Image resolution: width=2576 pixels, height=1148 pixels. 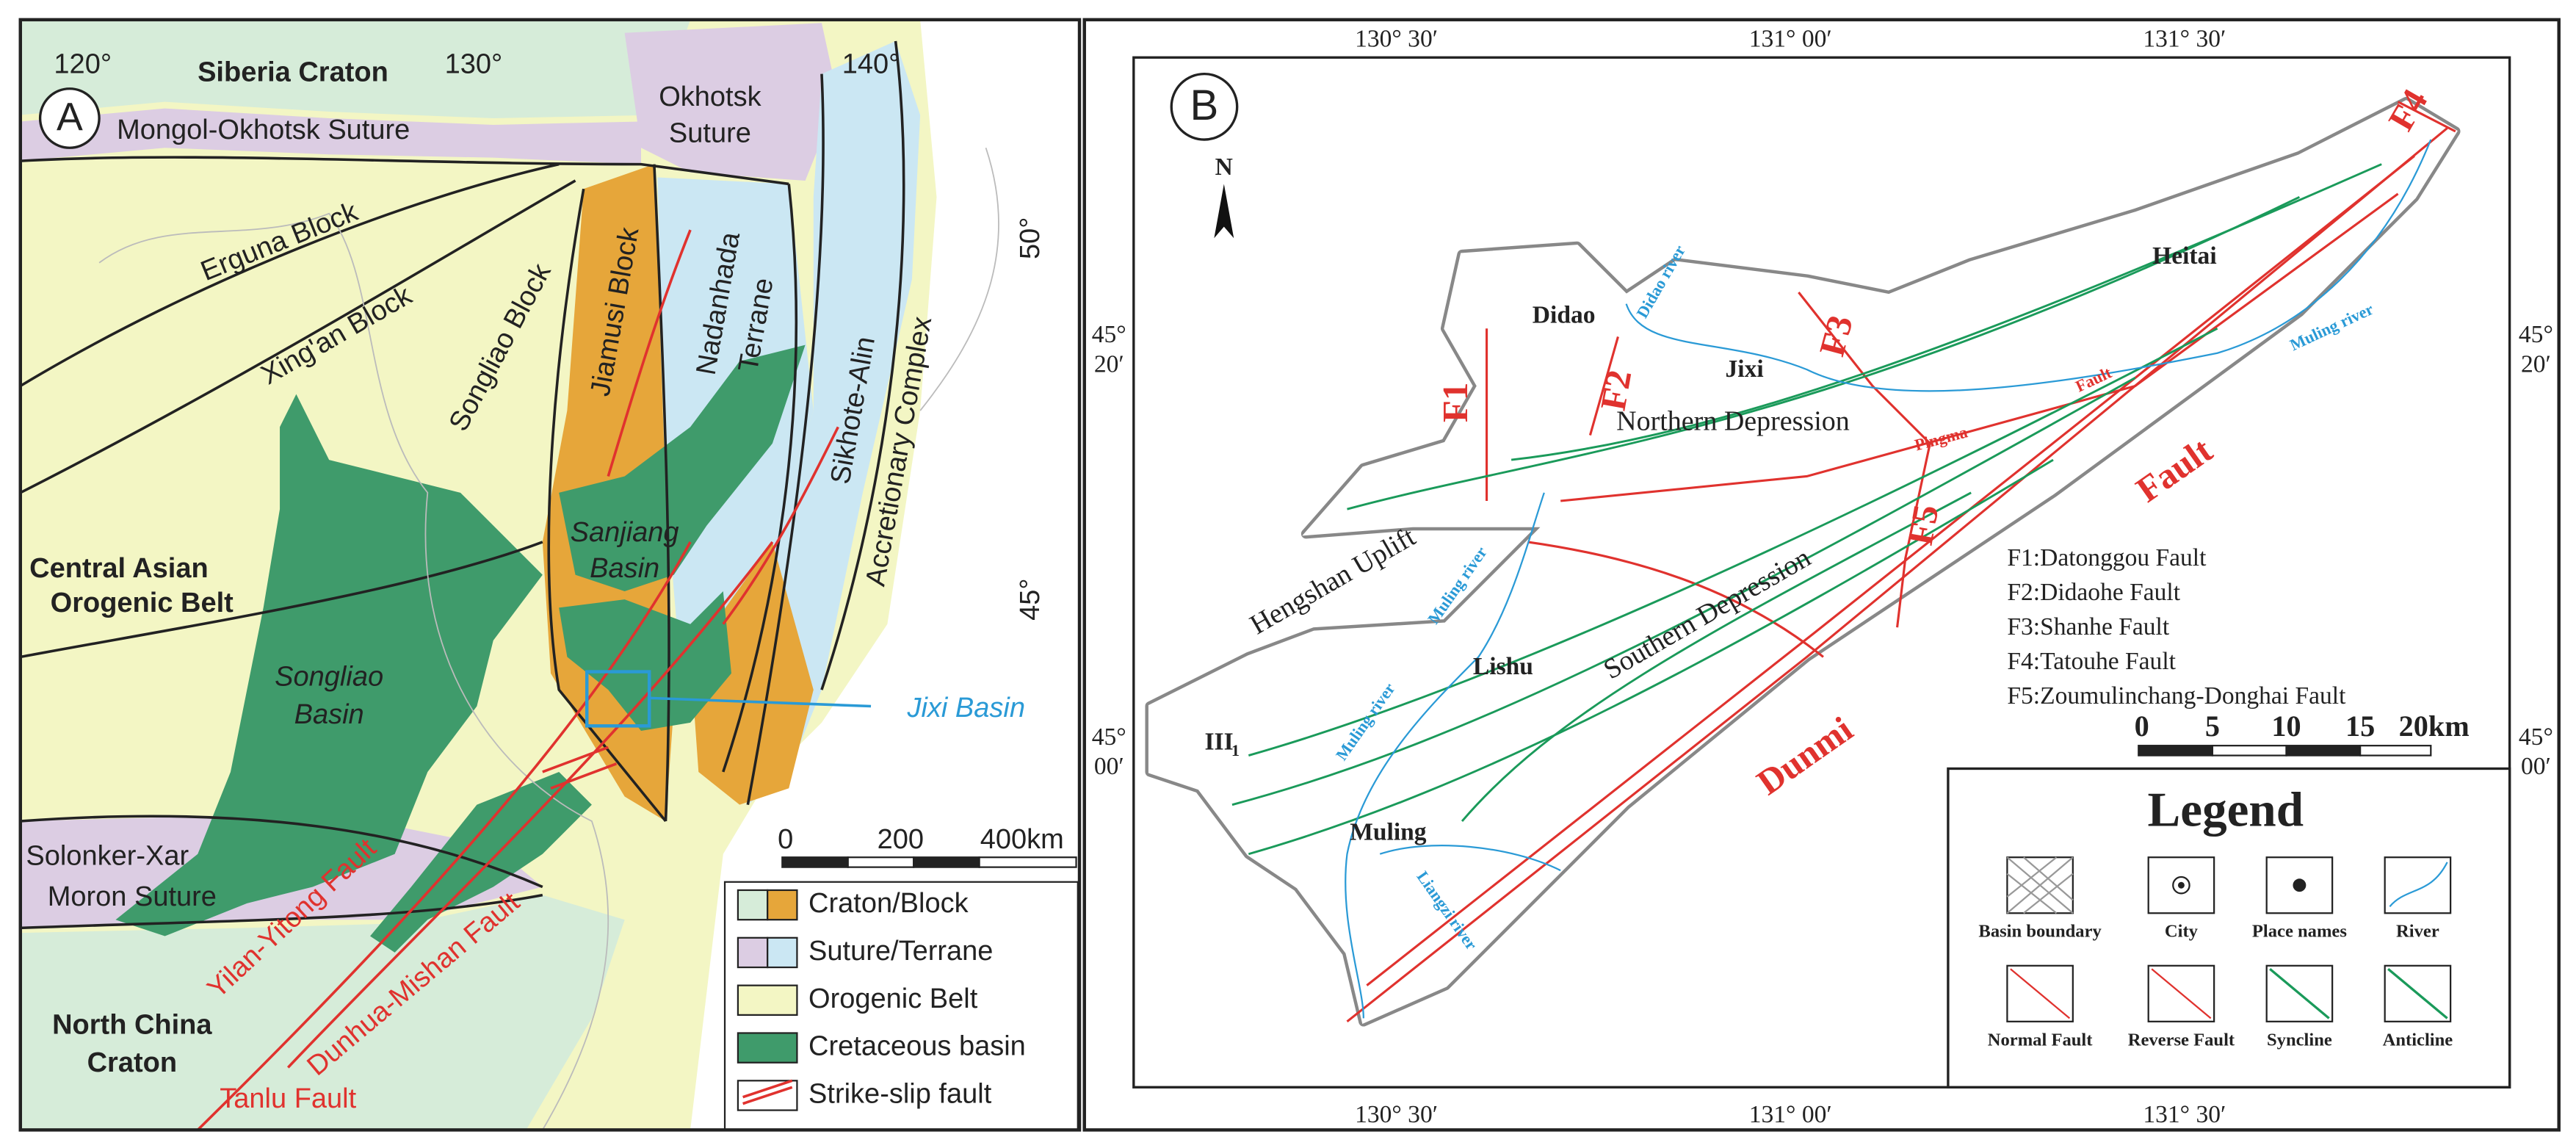 I want to click on region-label: Suture, so click(x=710, y=133).